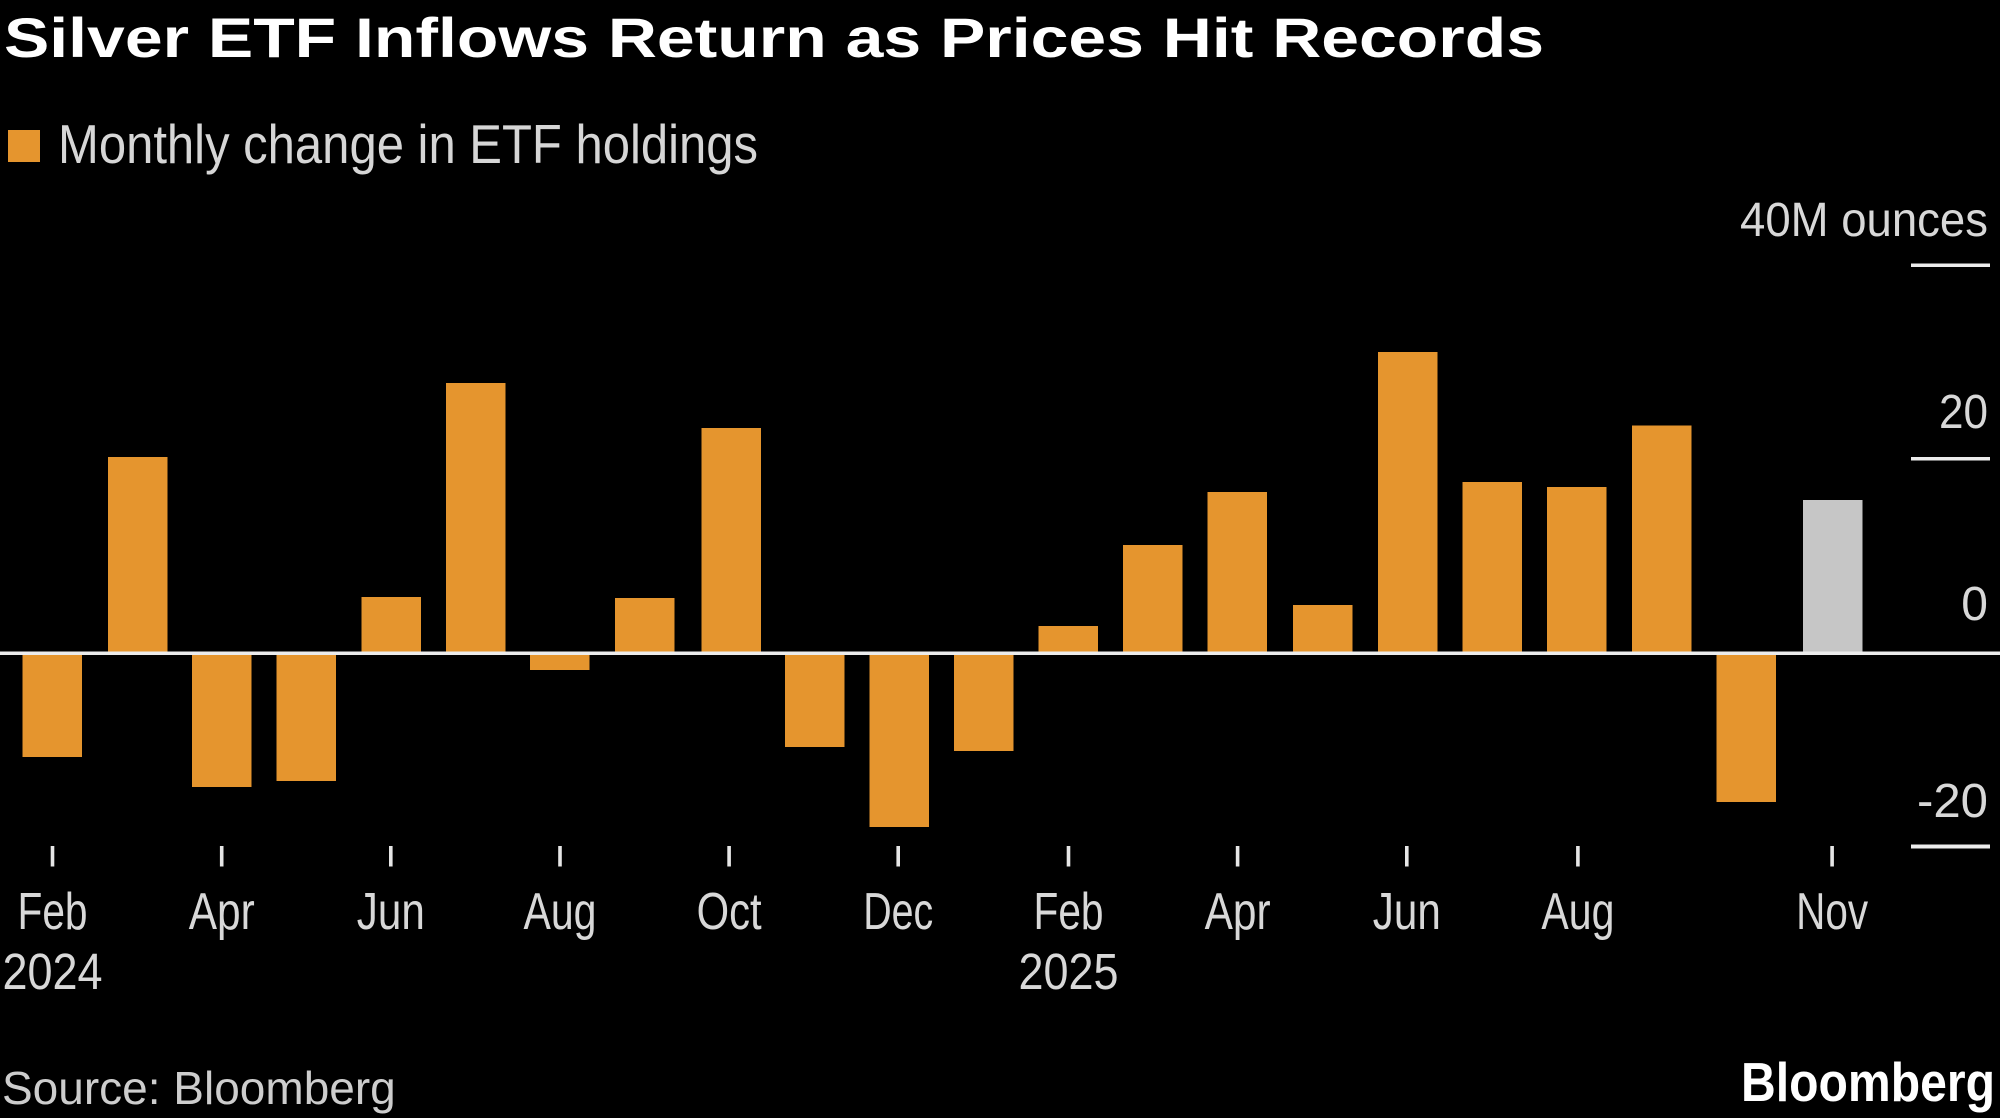  I want to click on svg-text: Source: Bloomberg, so click(199, 1088).